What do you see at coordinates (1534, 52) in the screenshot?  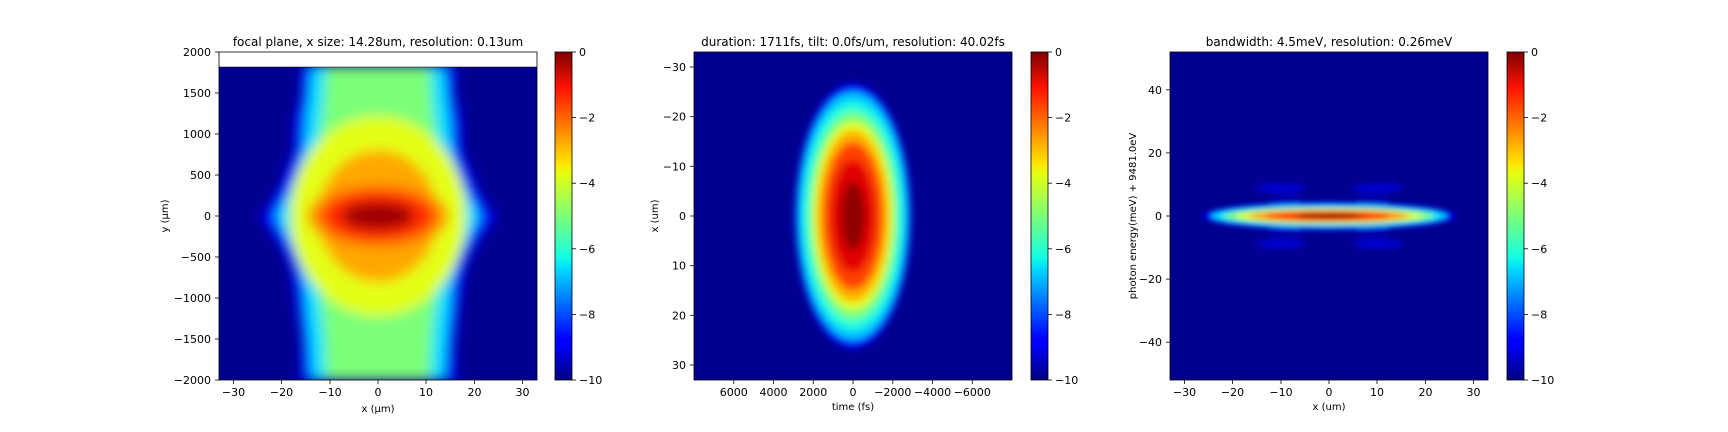 I see `panel3-cbar-tick: 0` at bounding box center [1534, 52].